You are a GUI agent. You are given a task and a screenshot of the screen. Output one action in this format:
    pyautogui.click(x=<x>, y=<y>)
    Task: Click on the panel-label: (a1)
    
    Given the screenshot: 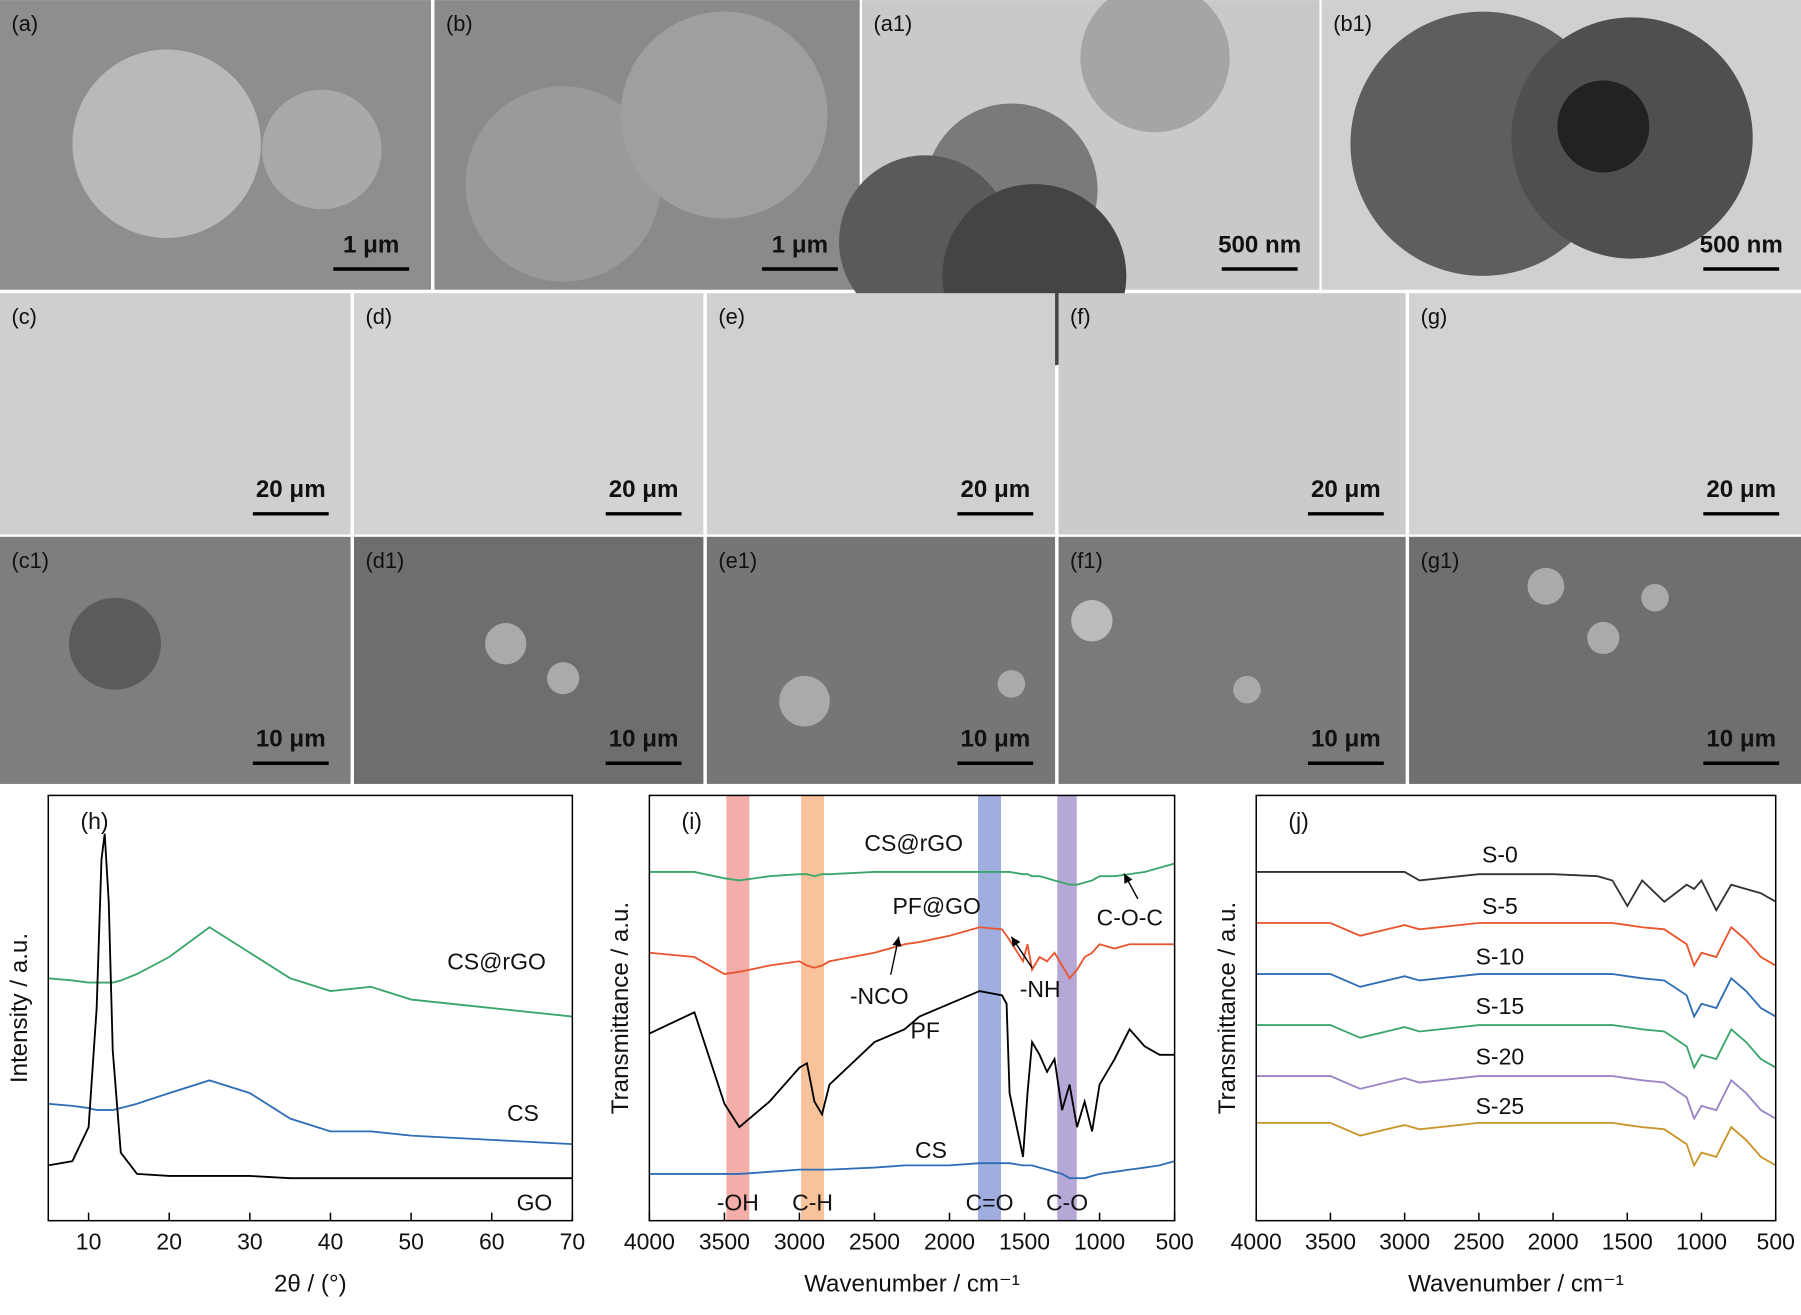 What is the action you would take?
    pyautogui.click(x=892, y=23)
    